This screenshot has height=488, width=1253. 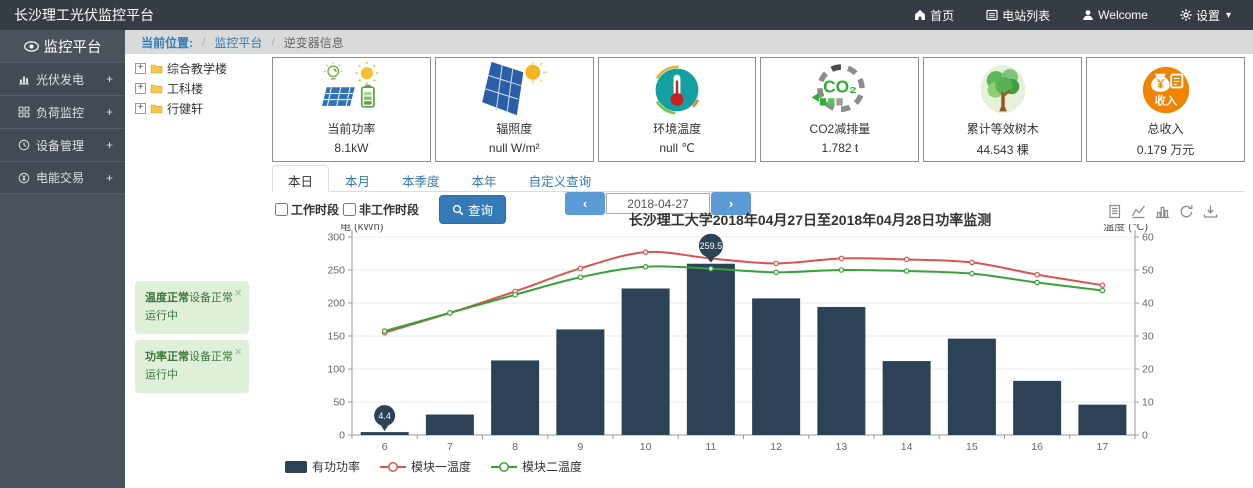 What do you see at coordinates (458, 209) in the screenshot?
I see `search-icon` at bounding box center [458, 209].